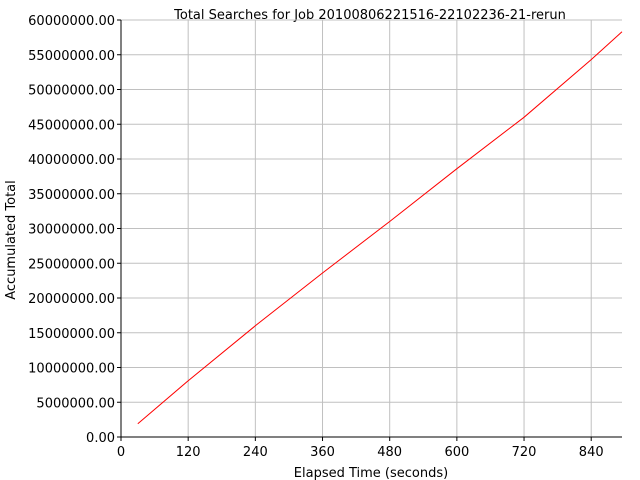 Image resolution: width=640 pixels, height=480 pixels. I want to click on y-tick-label: 10000000.00, so click(71, 369).